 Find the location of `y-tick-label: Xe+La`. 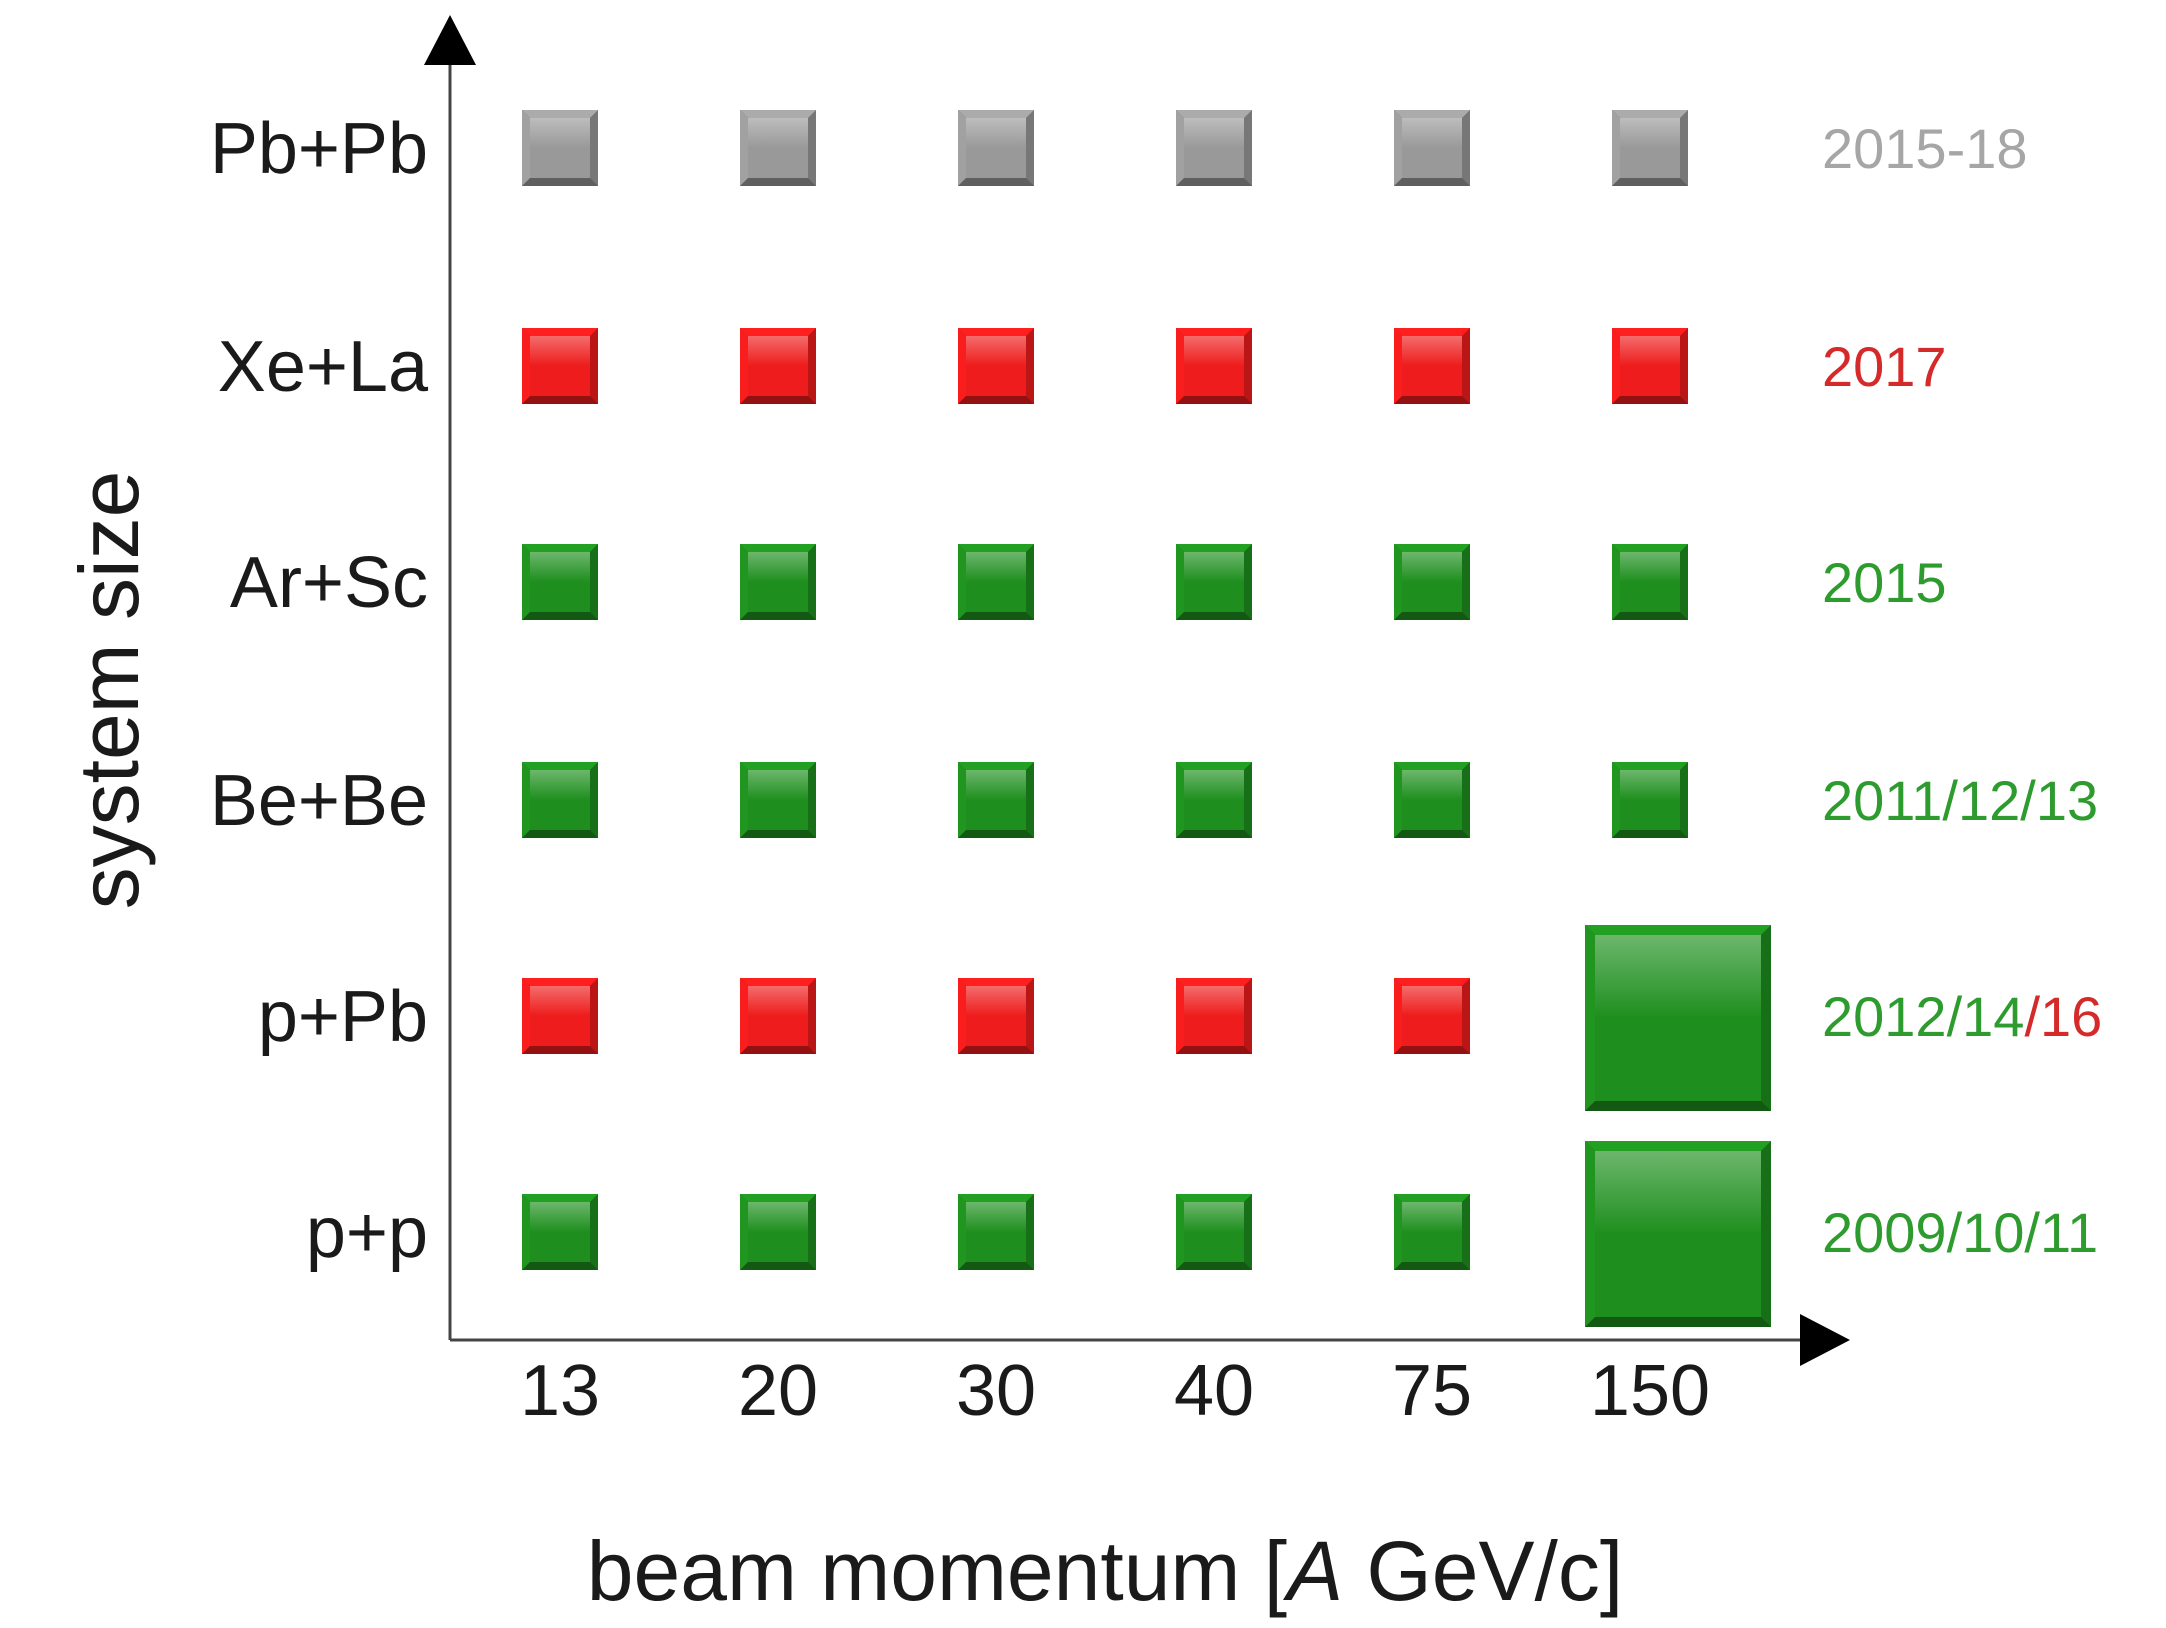

y-tick-label: Xe+La is located at coordinates (323, 367).